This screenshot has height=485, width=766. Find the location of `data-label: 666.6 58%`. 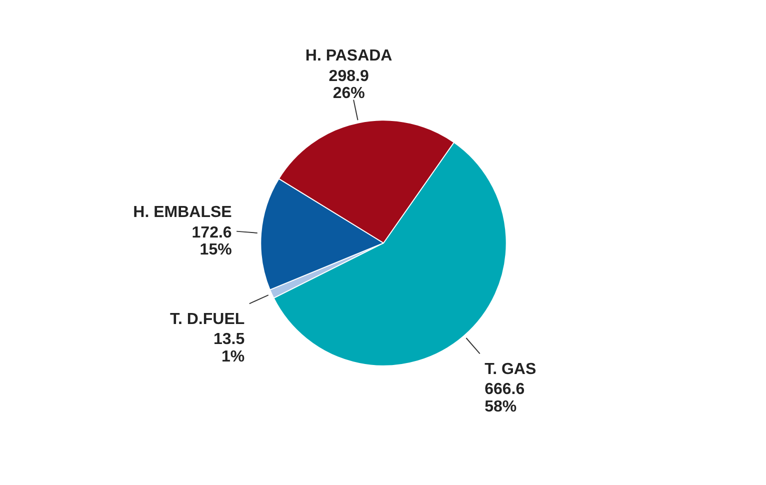

data-label: 666.6 58% is located at coordinates (504, 398).